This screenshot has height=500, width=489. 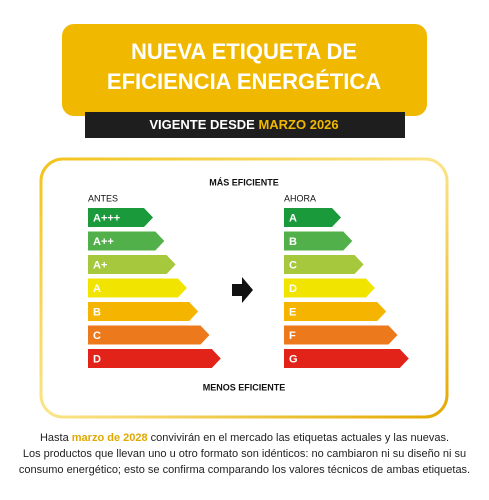 I want to click on footer-highlight: marzo de 2028, so click(x=109, y=438).